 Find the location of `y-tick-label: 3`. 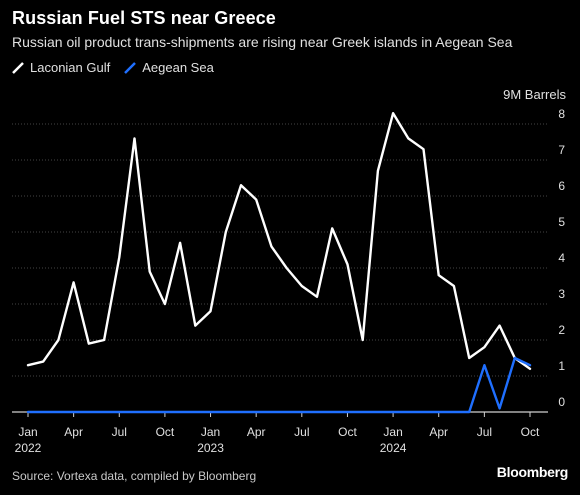

y-tick-label: 3 is located at coordinates (561, 294).